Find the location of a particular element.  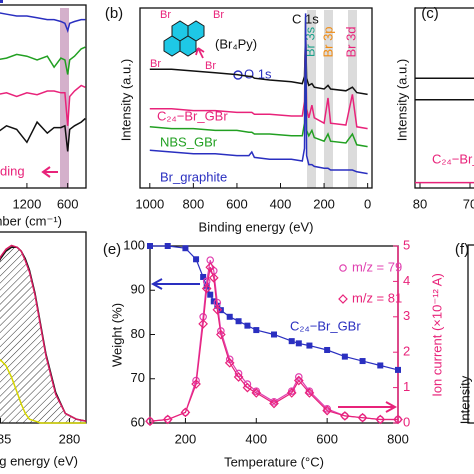

y-axis-label: Weight (%) is located at coordinates (116, 335).